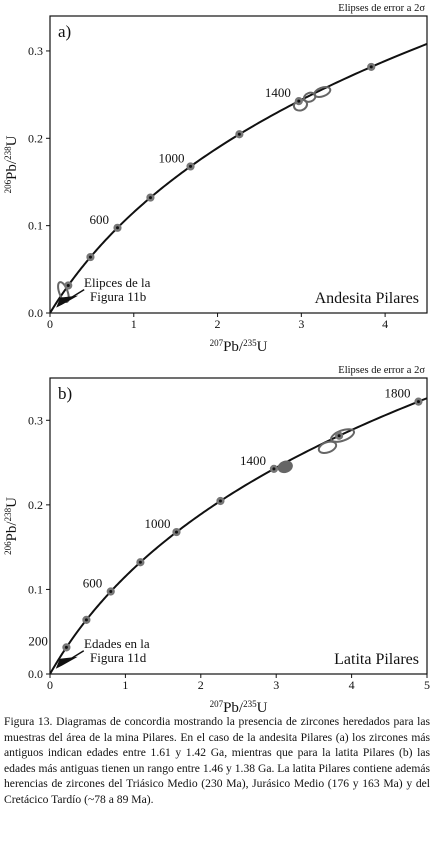  Describe the element at coordinates (117, 282) in the screenshot. I see `annotation-line-1: Elipces de la` at that location.